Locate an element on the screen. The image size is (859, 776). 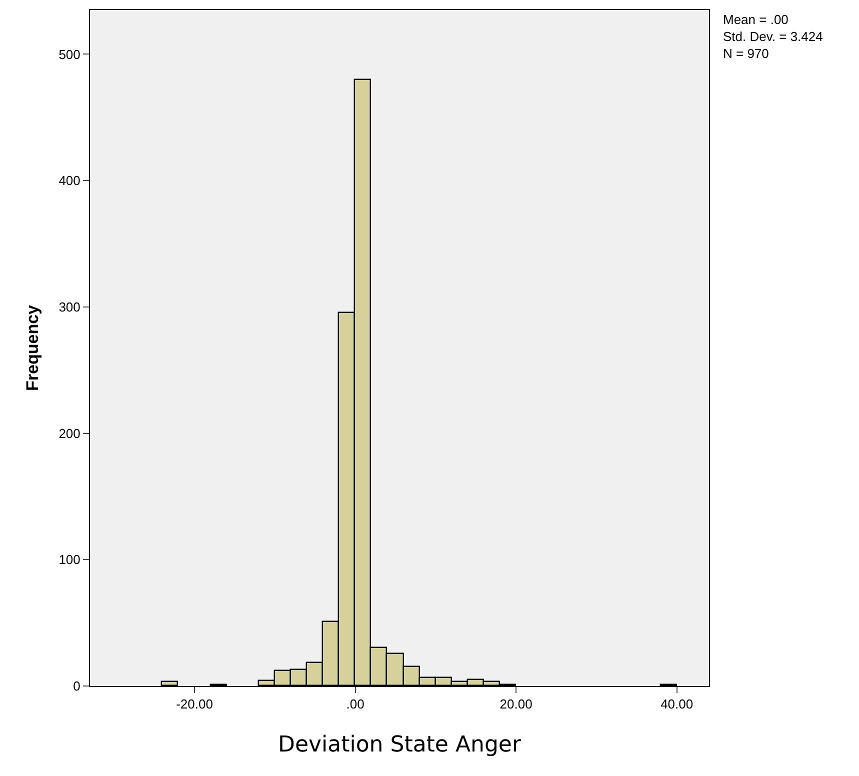
y-tick-label: 300 is located at coordinates (69, 306).